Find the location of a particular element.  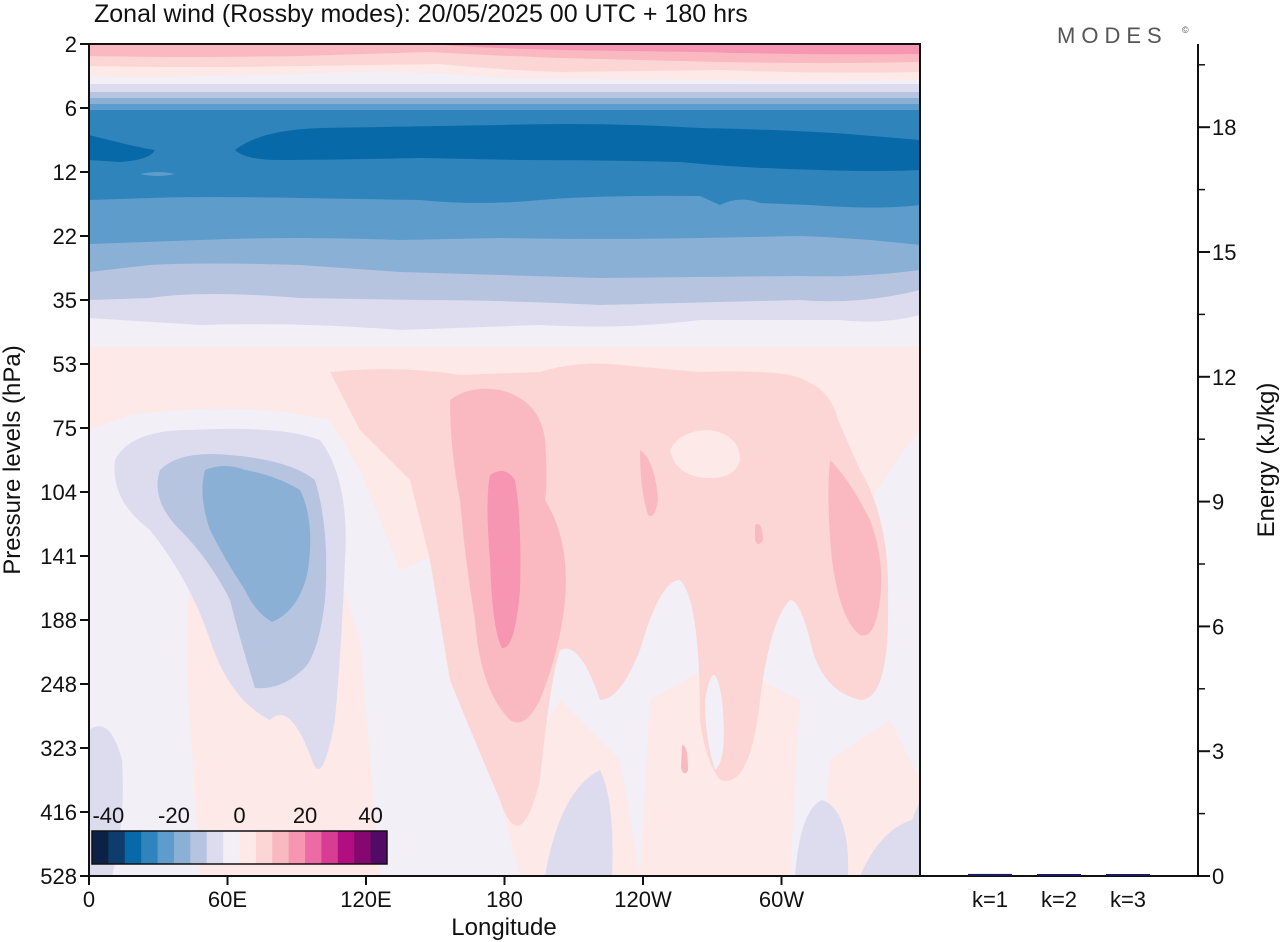

contour-neg-bottom-d is located at coordinates (890, 838).